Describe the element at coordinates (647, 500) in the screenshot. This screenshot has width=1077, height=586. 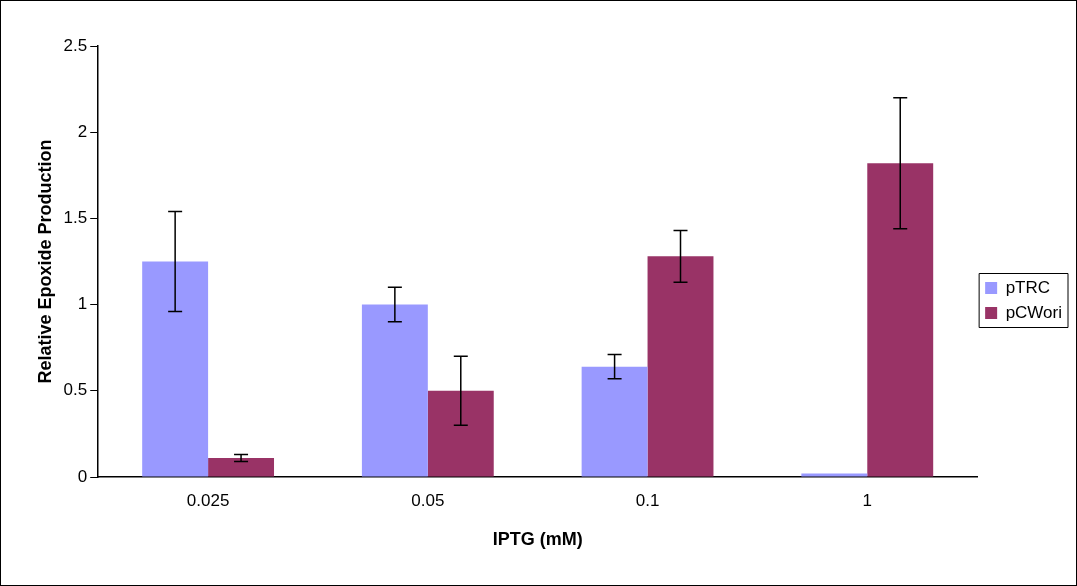
I see `x-tick-label: 0.1` at that location.